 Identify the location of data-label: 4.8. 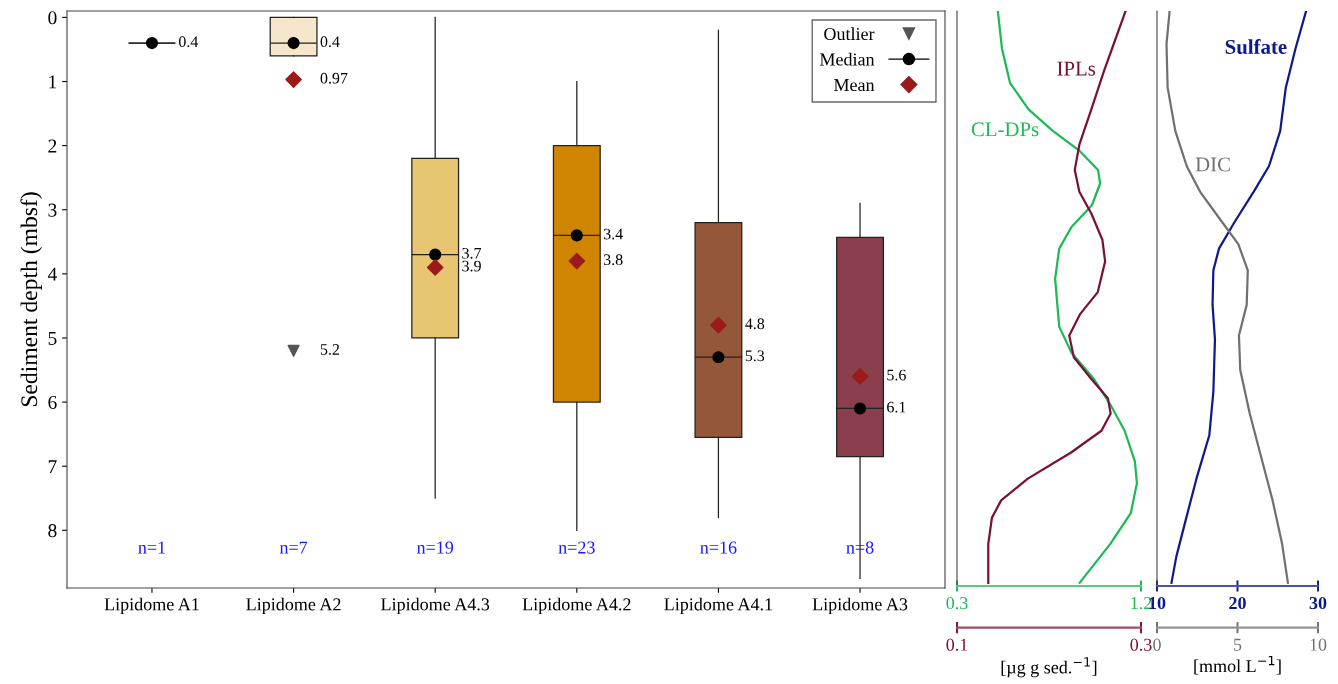
(755, 324).